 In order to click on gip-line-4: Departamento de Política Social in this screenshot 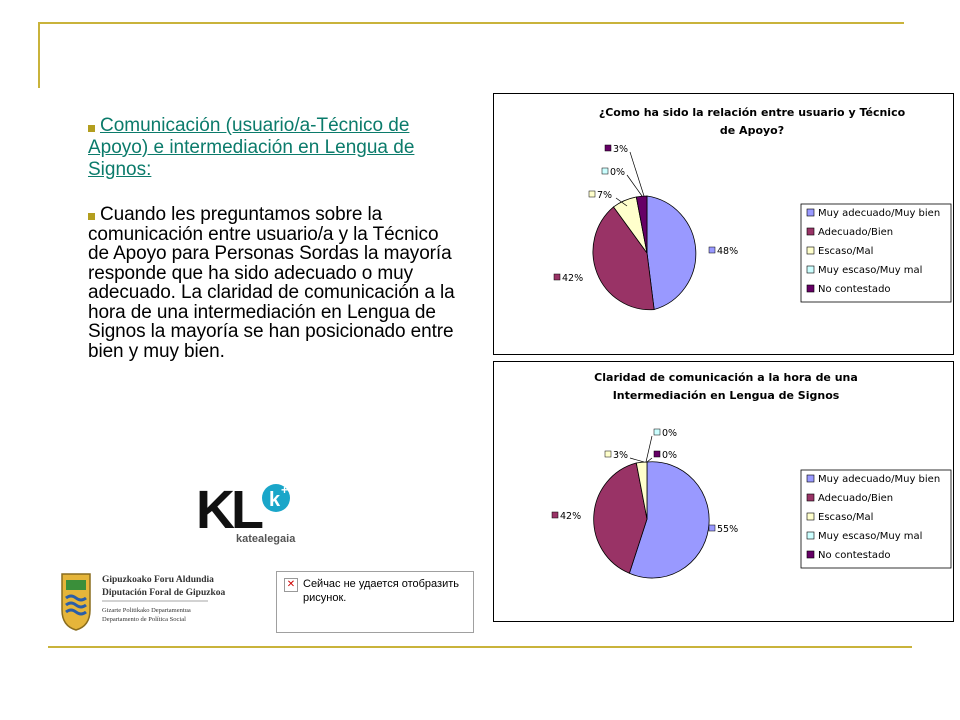, I will do `click(144, 619)`.